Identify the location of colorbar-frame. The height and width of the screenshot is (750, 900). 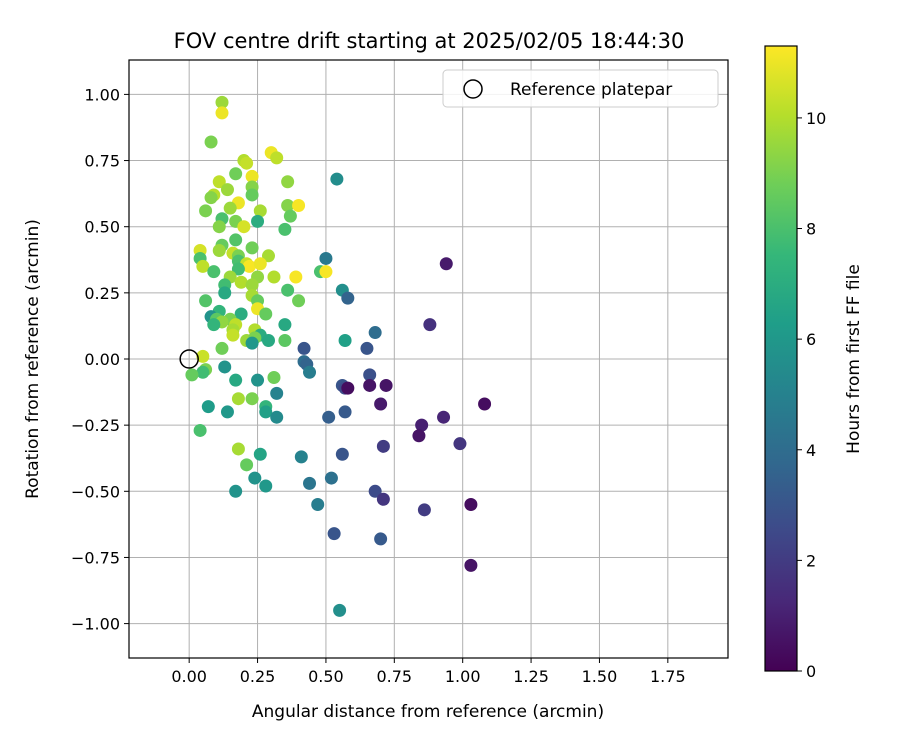
(781, 358).